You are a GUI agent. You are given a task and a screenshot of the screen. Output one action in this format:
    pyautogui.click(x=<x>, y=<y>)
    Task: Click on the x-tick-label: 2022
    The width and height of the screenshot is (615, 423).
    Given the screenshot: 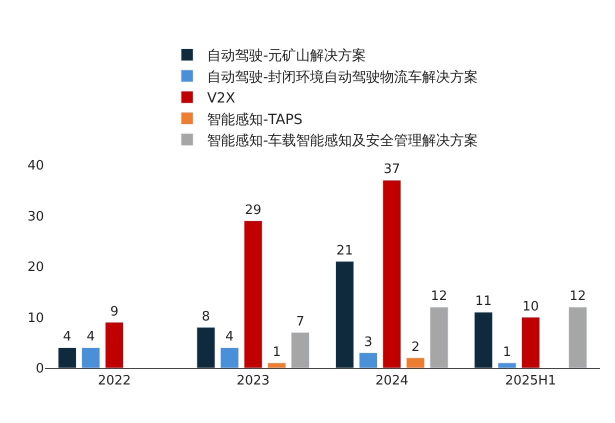 What is the action you would take?
    pyautogui.click(x=114, y=381)
    